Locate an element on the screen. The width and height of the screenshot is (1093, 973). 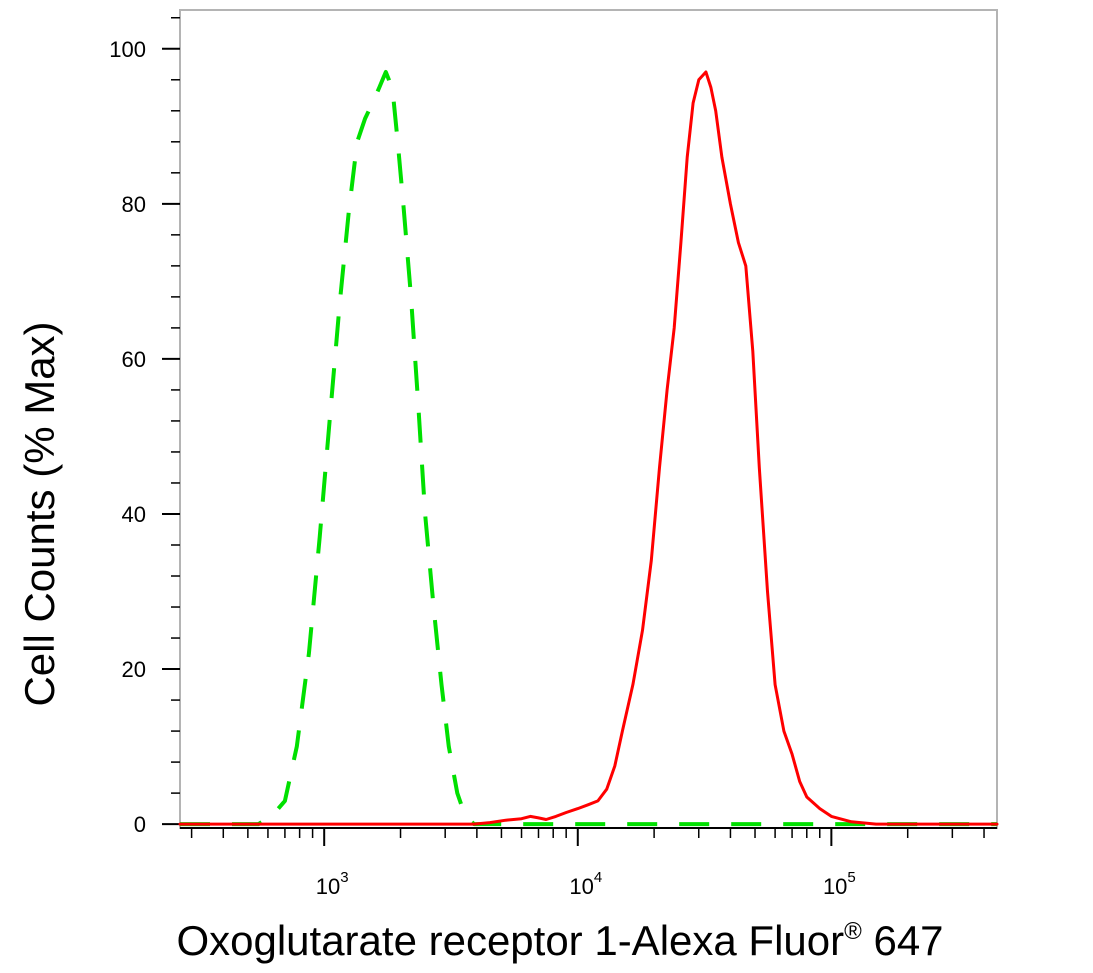
y-tick-label: 80 is located at coordinates (134, 204).